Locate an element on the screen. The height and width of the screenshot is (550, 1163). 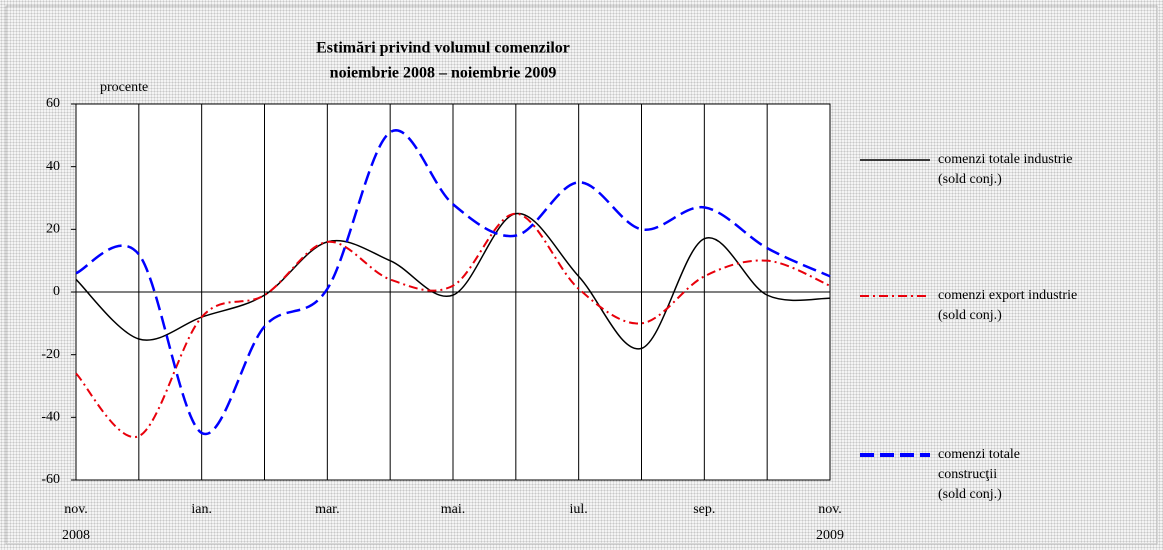
legend-entry: comenzi totale industrie (sold conj.) is located at coordinates (1033, 170).